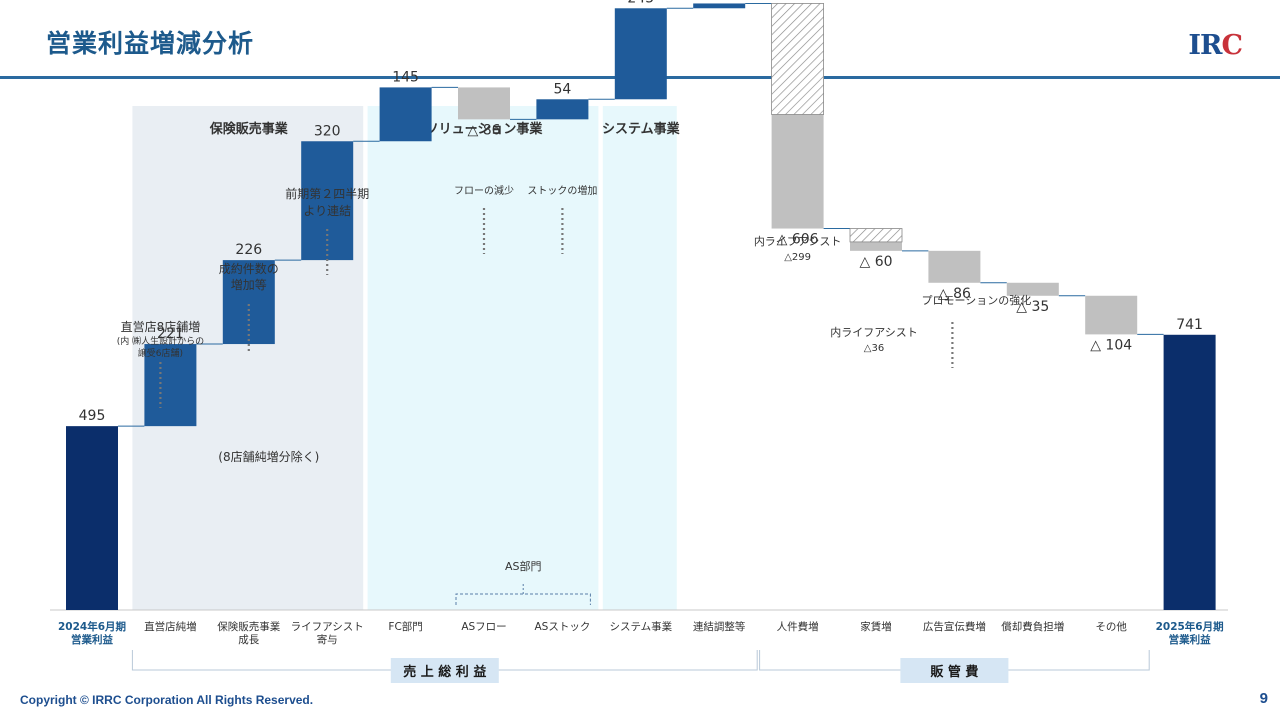  I want to click on data-label: 741, so click(1189, 325).